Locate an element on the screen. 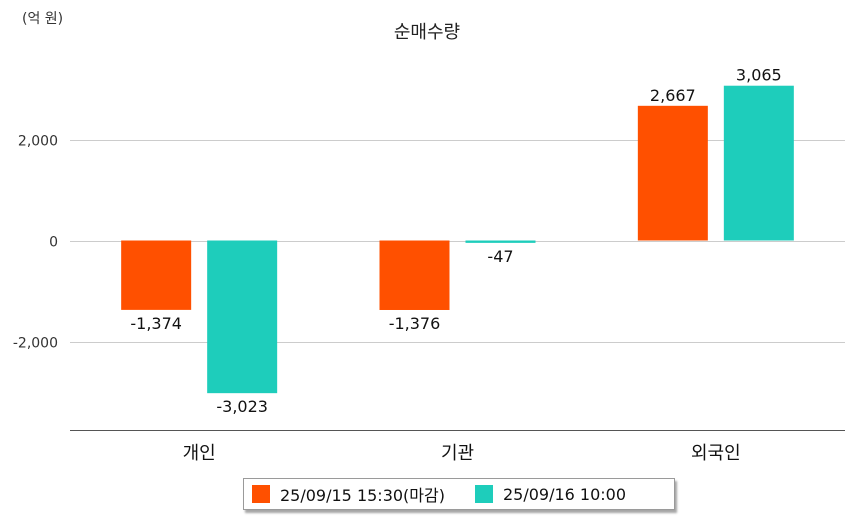 This screenshot has width=854, height=520. y-tick-label: 2,000 is located at coordinates (38, 142).